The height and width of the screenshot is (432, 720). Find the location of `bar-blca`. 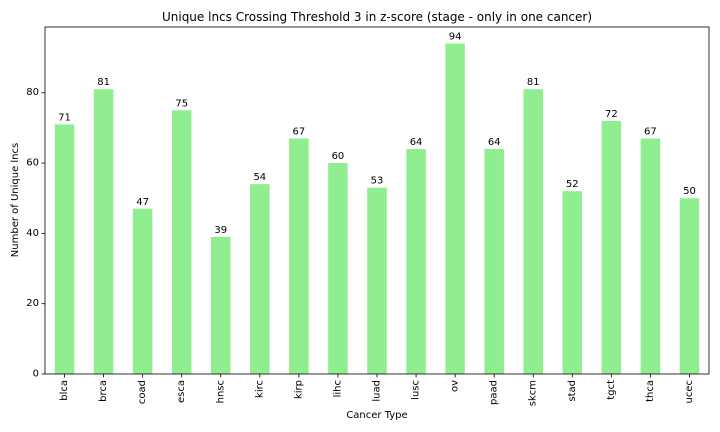

bar-blca is located at coordinates (64, 249).